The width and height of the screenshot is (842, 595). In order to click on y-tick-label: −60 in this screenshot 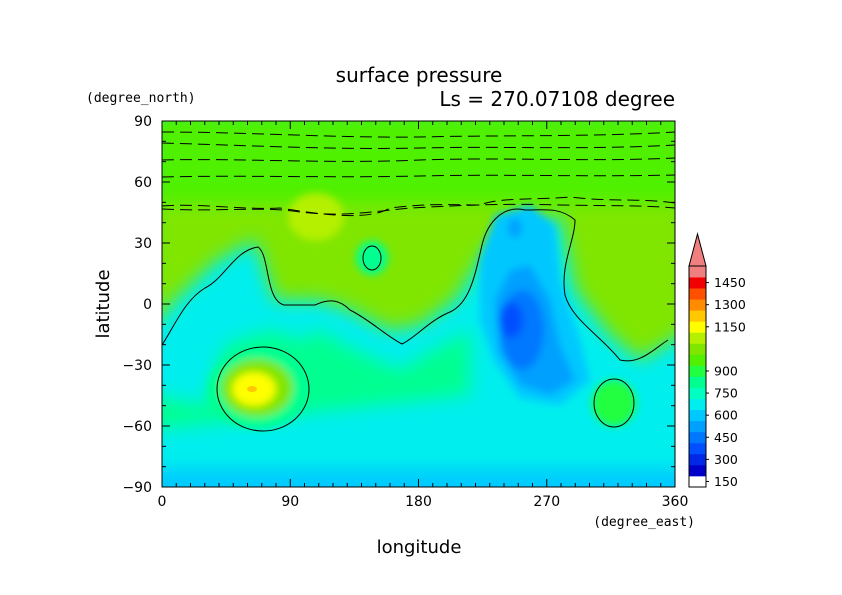, I will do `click(137, 427)`.